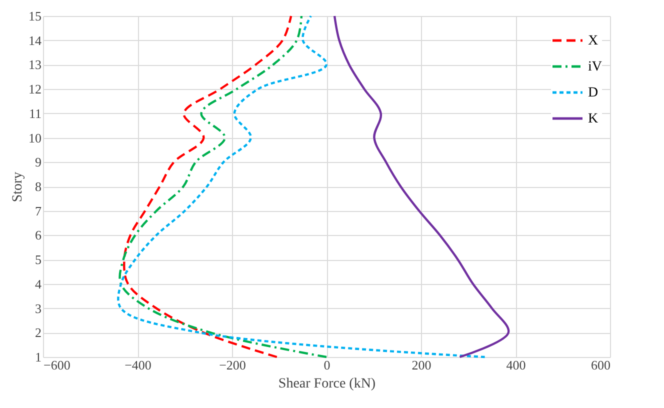 The width and height of the screenshot is (664, 408). Describe the element at coordinates (232, 365) in the screenshot. I see `x-tick-label: −200` at that location.